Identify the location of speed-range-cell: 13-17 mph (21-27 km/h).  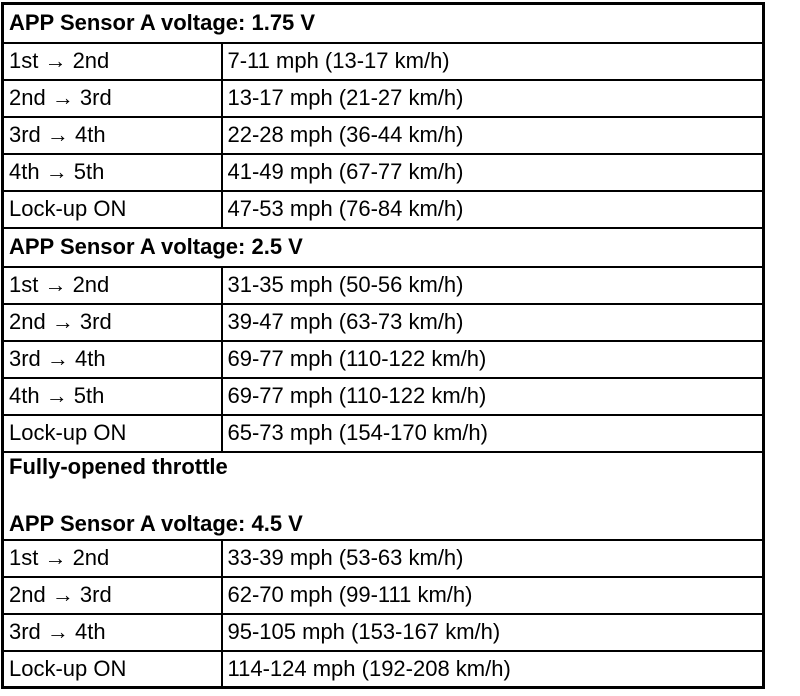
(492, 98).